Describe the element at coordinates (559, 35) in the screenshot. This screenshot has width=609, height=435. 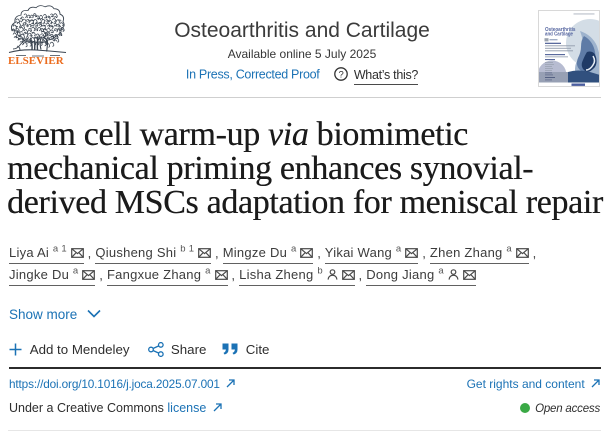
I see `svg-text: and Cartilage` at that location.